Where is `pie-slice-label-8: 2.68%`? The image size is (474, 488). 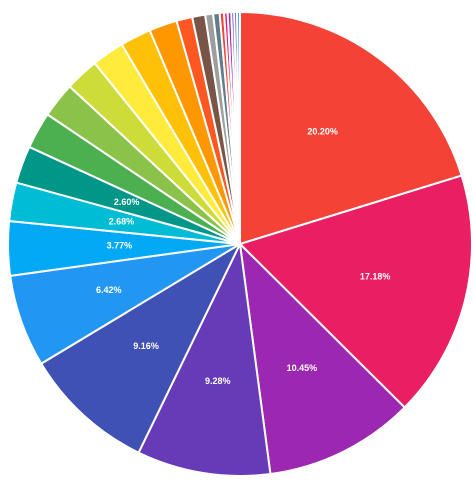 pie-slice-label-8: 2.68% is located at coordinates (122, 221).